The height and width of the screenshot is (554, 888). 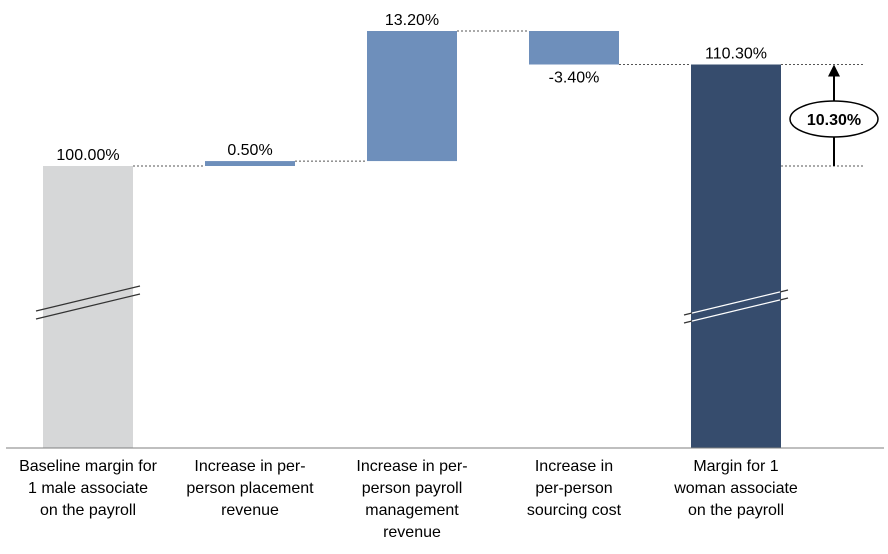 What do you see at coordinates (736, 54) in the screenshot?
I see `value-label-5: 110.30%` at bounding box center [736, 54].